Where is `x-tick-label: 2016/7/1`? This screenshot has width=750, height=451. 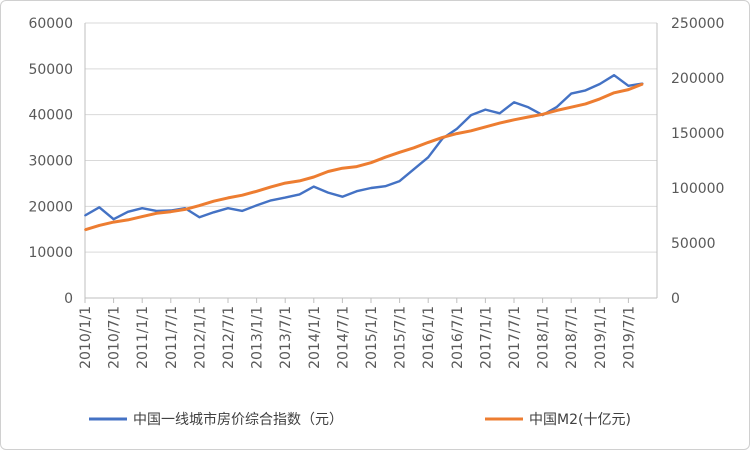 x-tick-label: 2016/7/1 is located at coordinates (458, 337).